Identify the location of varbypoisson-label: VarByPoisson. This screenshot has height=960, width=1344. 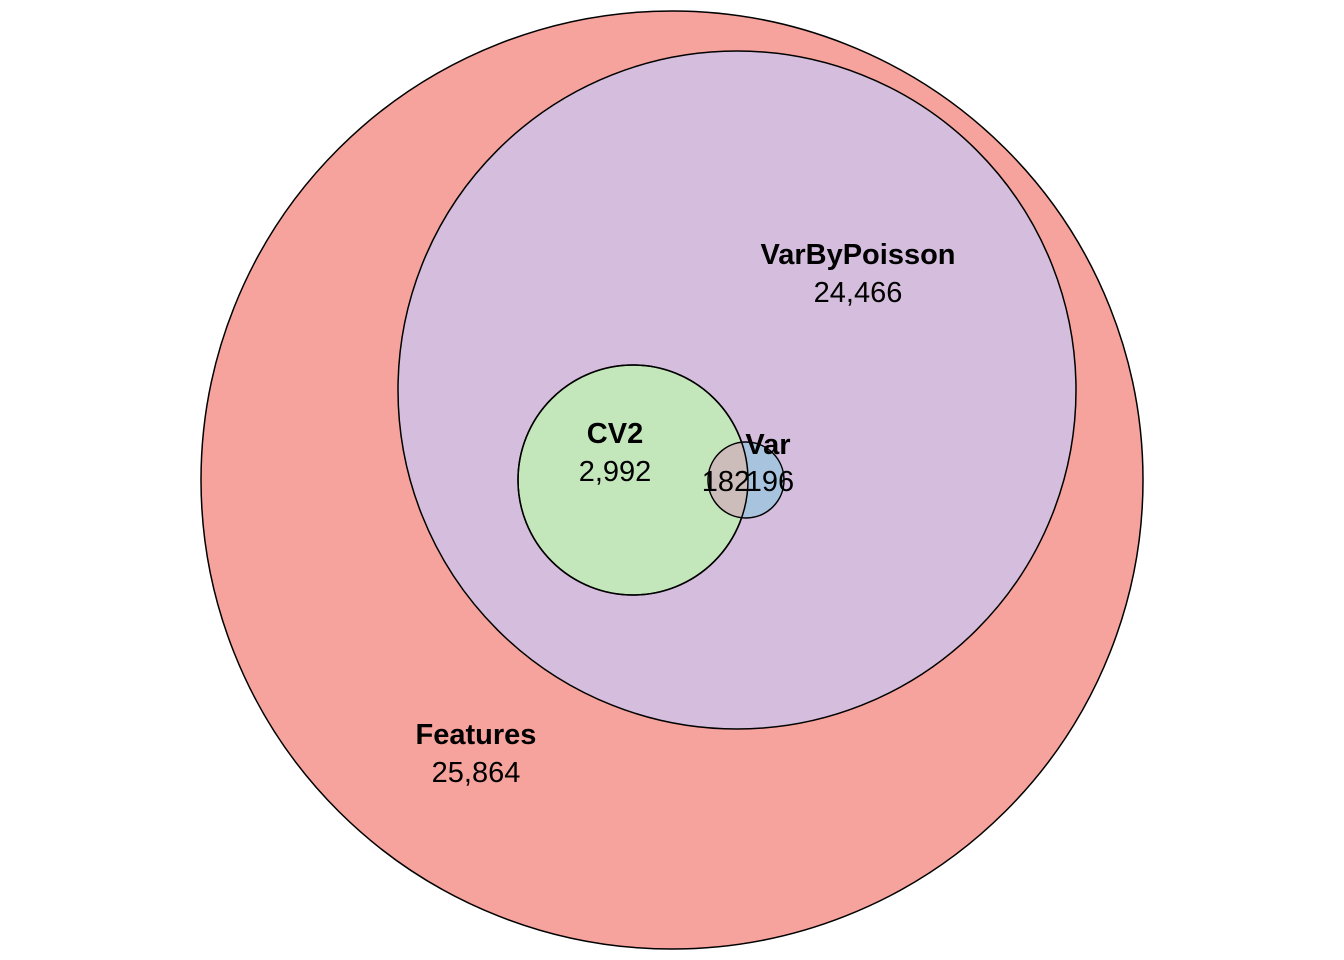
(857, 255).